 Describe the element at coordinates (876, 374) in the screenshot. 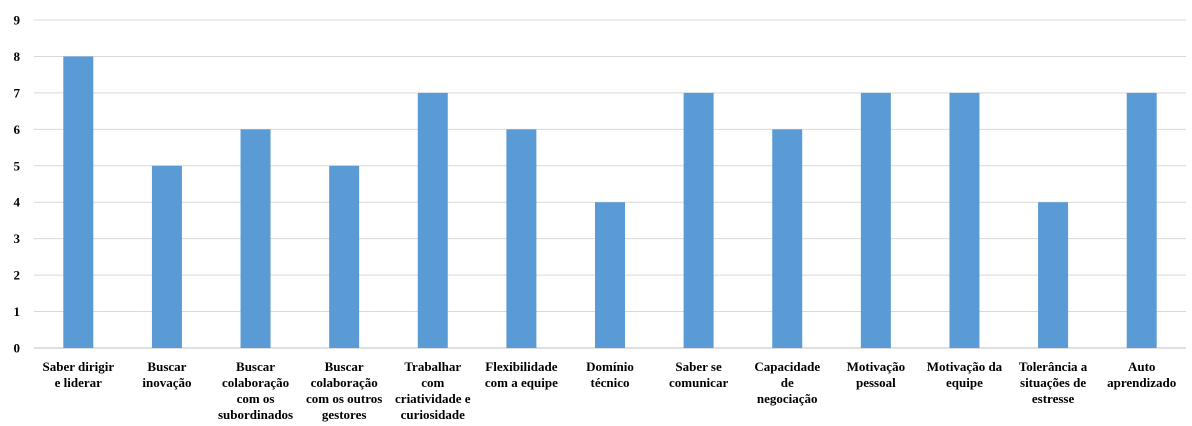

I see `x-tick-label: Motivação pessoal` at that location.